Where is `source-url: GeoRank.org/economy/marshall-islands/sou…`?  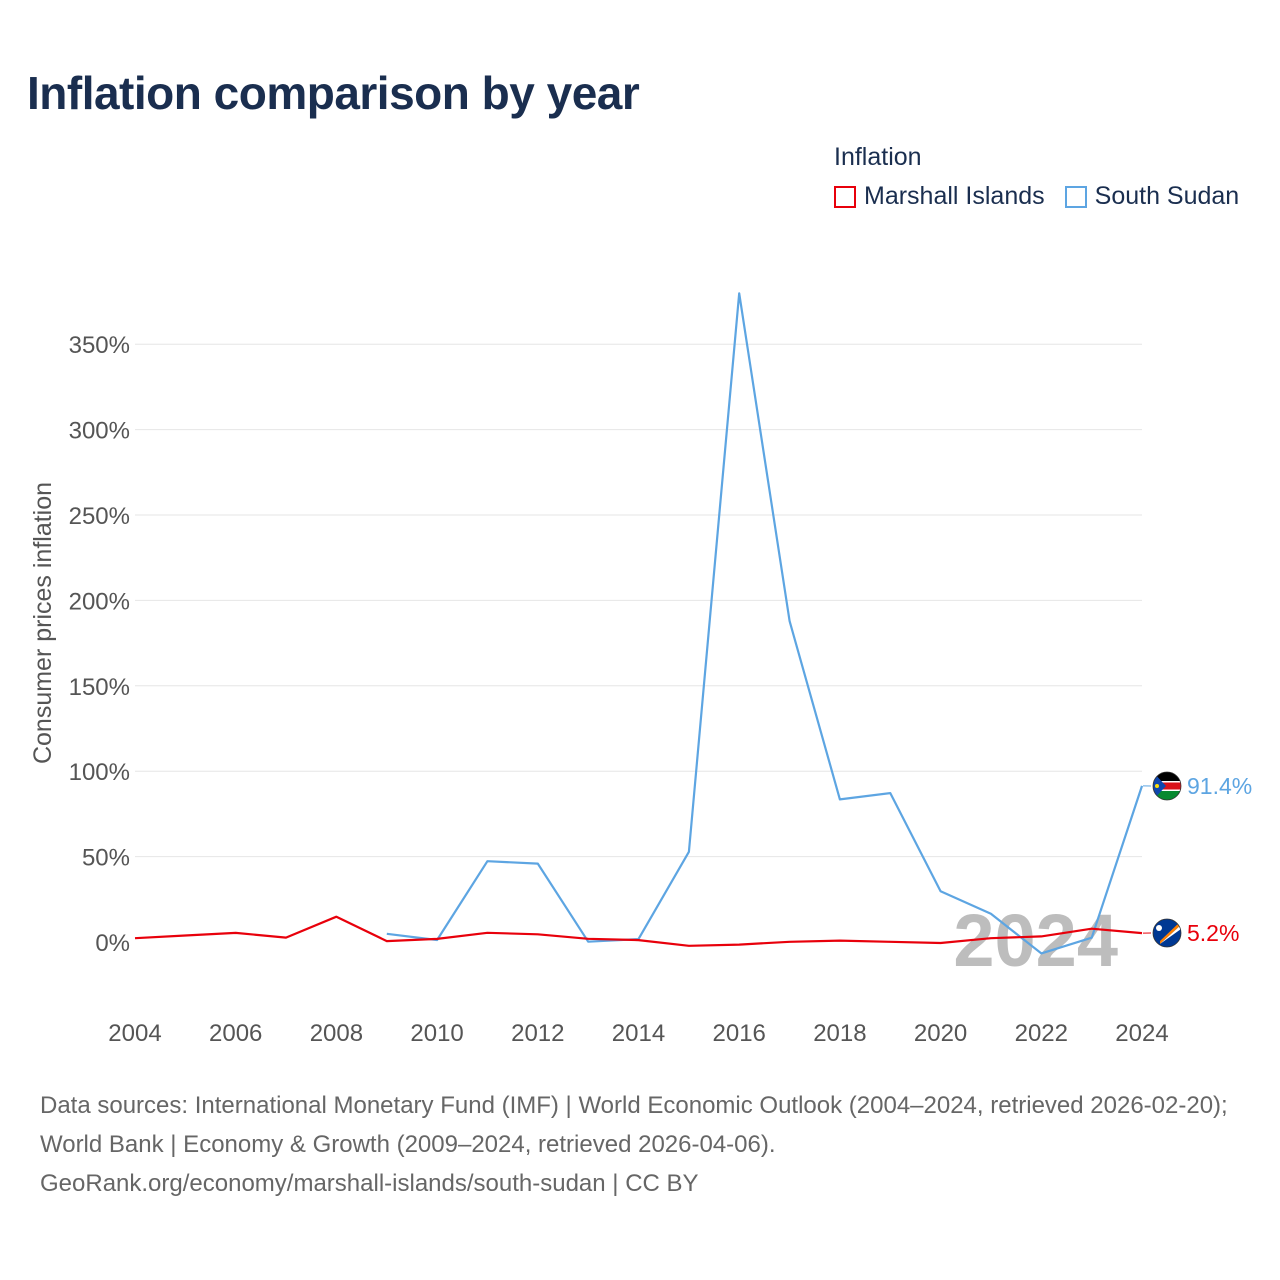 source-url: GeoRank.org/economy/marshall-islands/sou… is located at coordinates (369, 1183).